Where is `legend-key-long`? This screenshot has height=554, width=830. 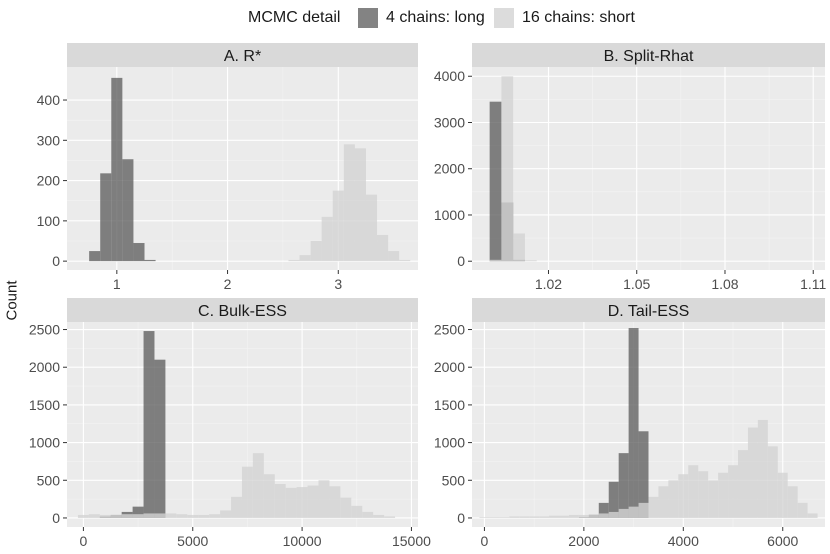 legend-key-long is located at coordinates (368, 18).